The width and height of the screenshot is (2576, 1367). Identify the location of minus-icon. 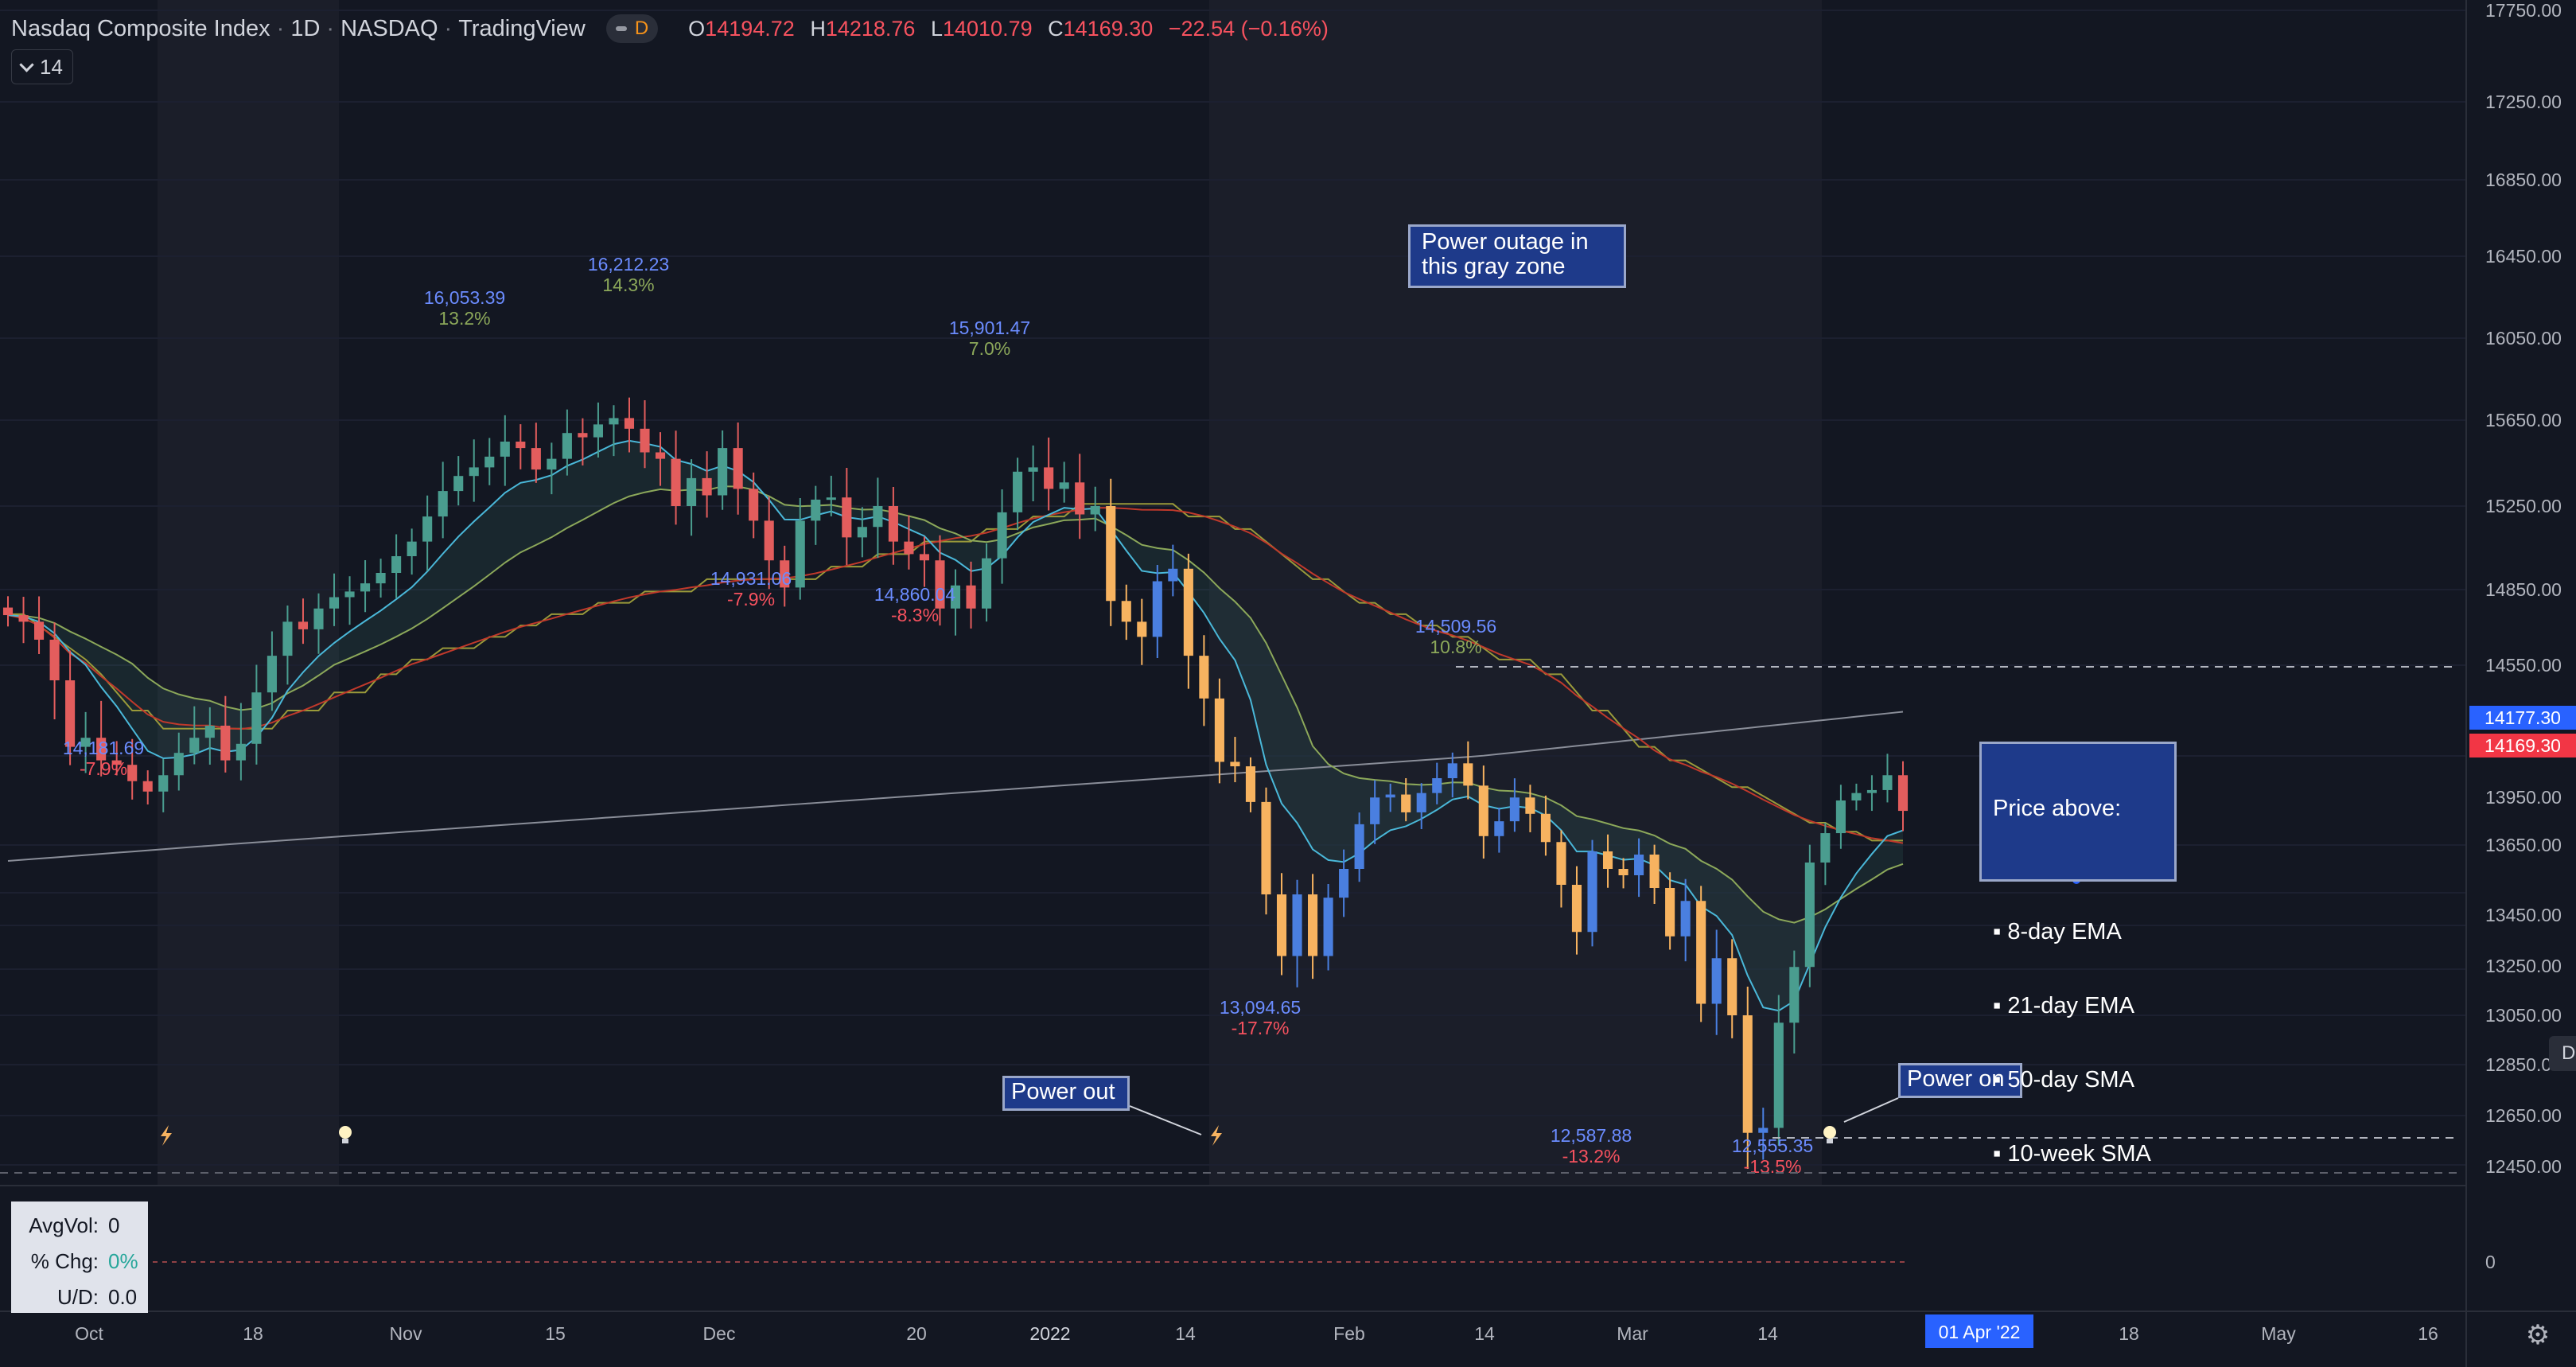
(621, 29).